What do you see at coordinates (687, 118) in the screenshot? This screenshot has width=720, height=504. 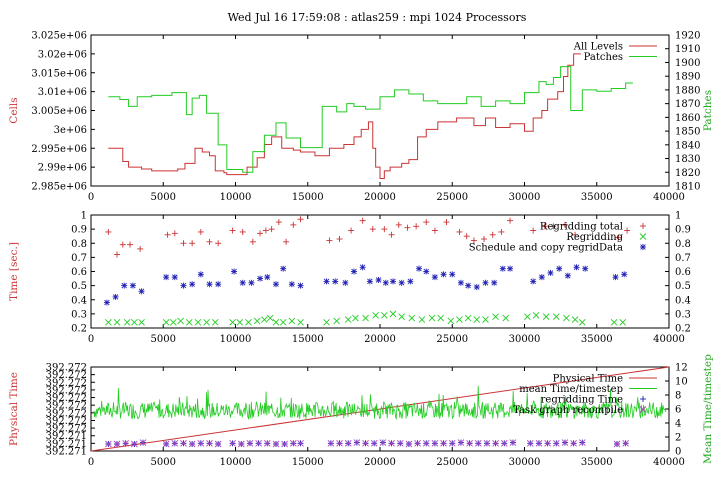 I see `y2-tick-label: 1860` at bounding box center [687, 118].